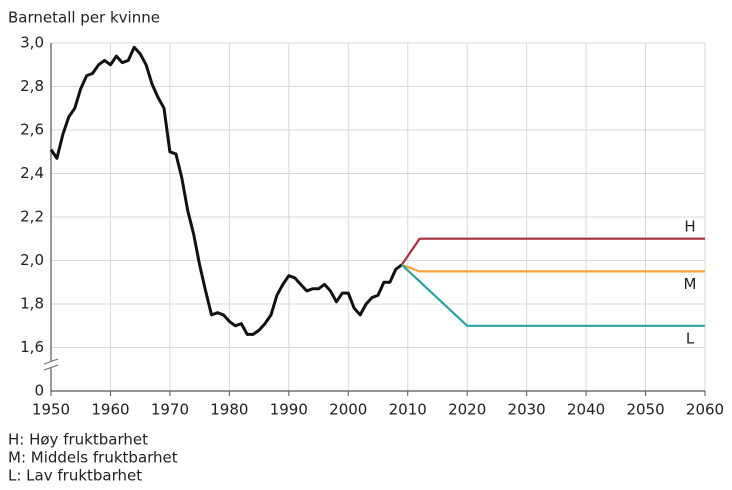 This screenshot has height=490, width=732. I want to click on x-tick-label: 2050, so click(645, 410).